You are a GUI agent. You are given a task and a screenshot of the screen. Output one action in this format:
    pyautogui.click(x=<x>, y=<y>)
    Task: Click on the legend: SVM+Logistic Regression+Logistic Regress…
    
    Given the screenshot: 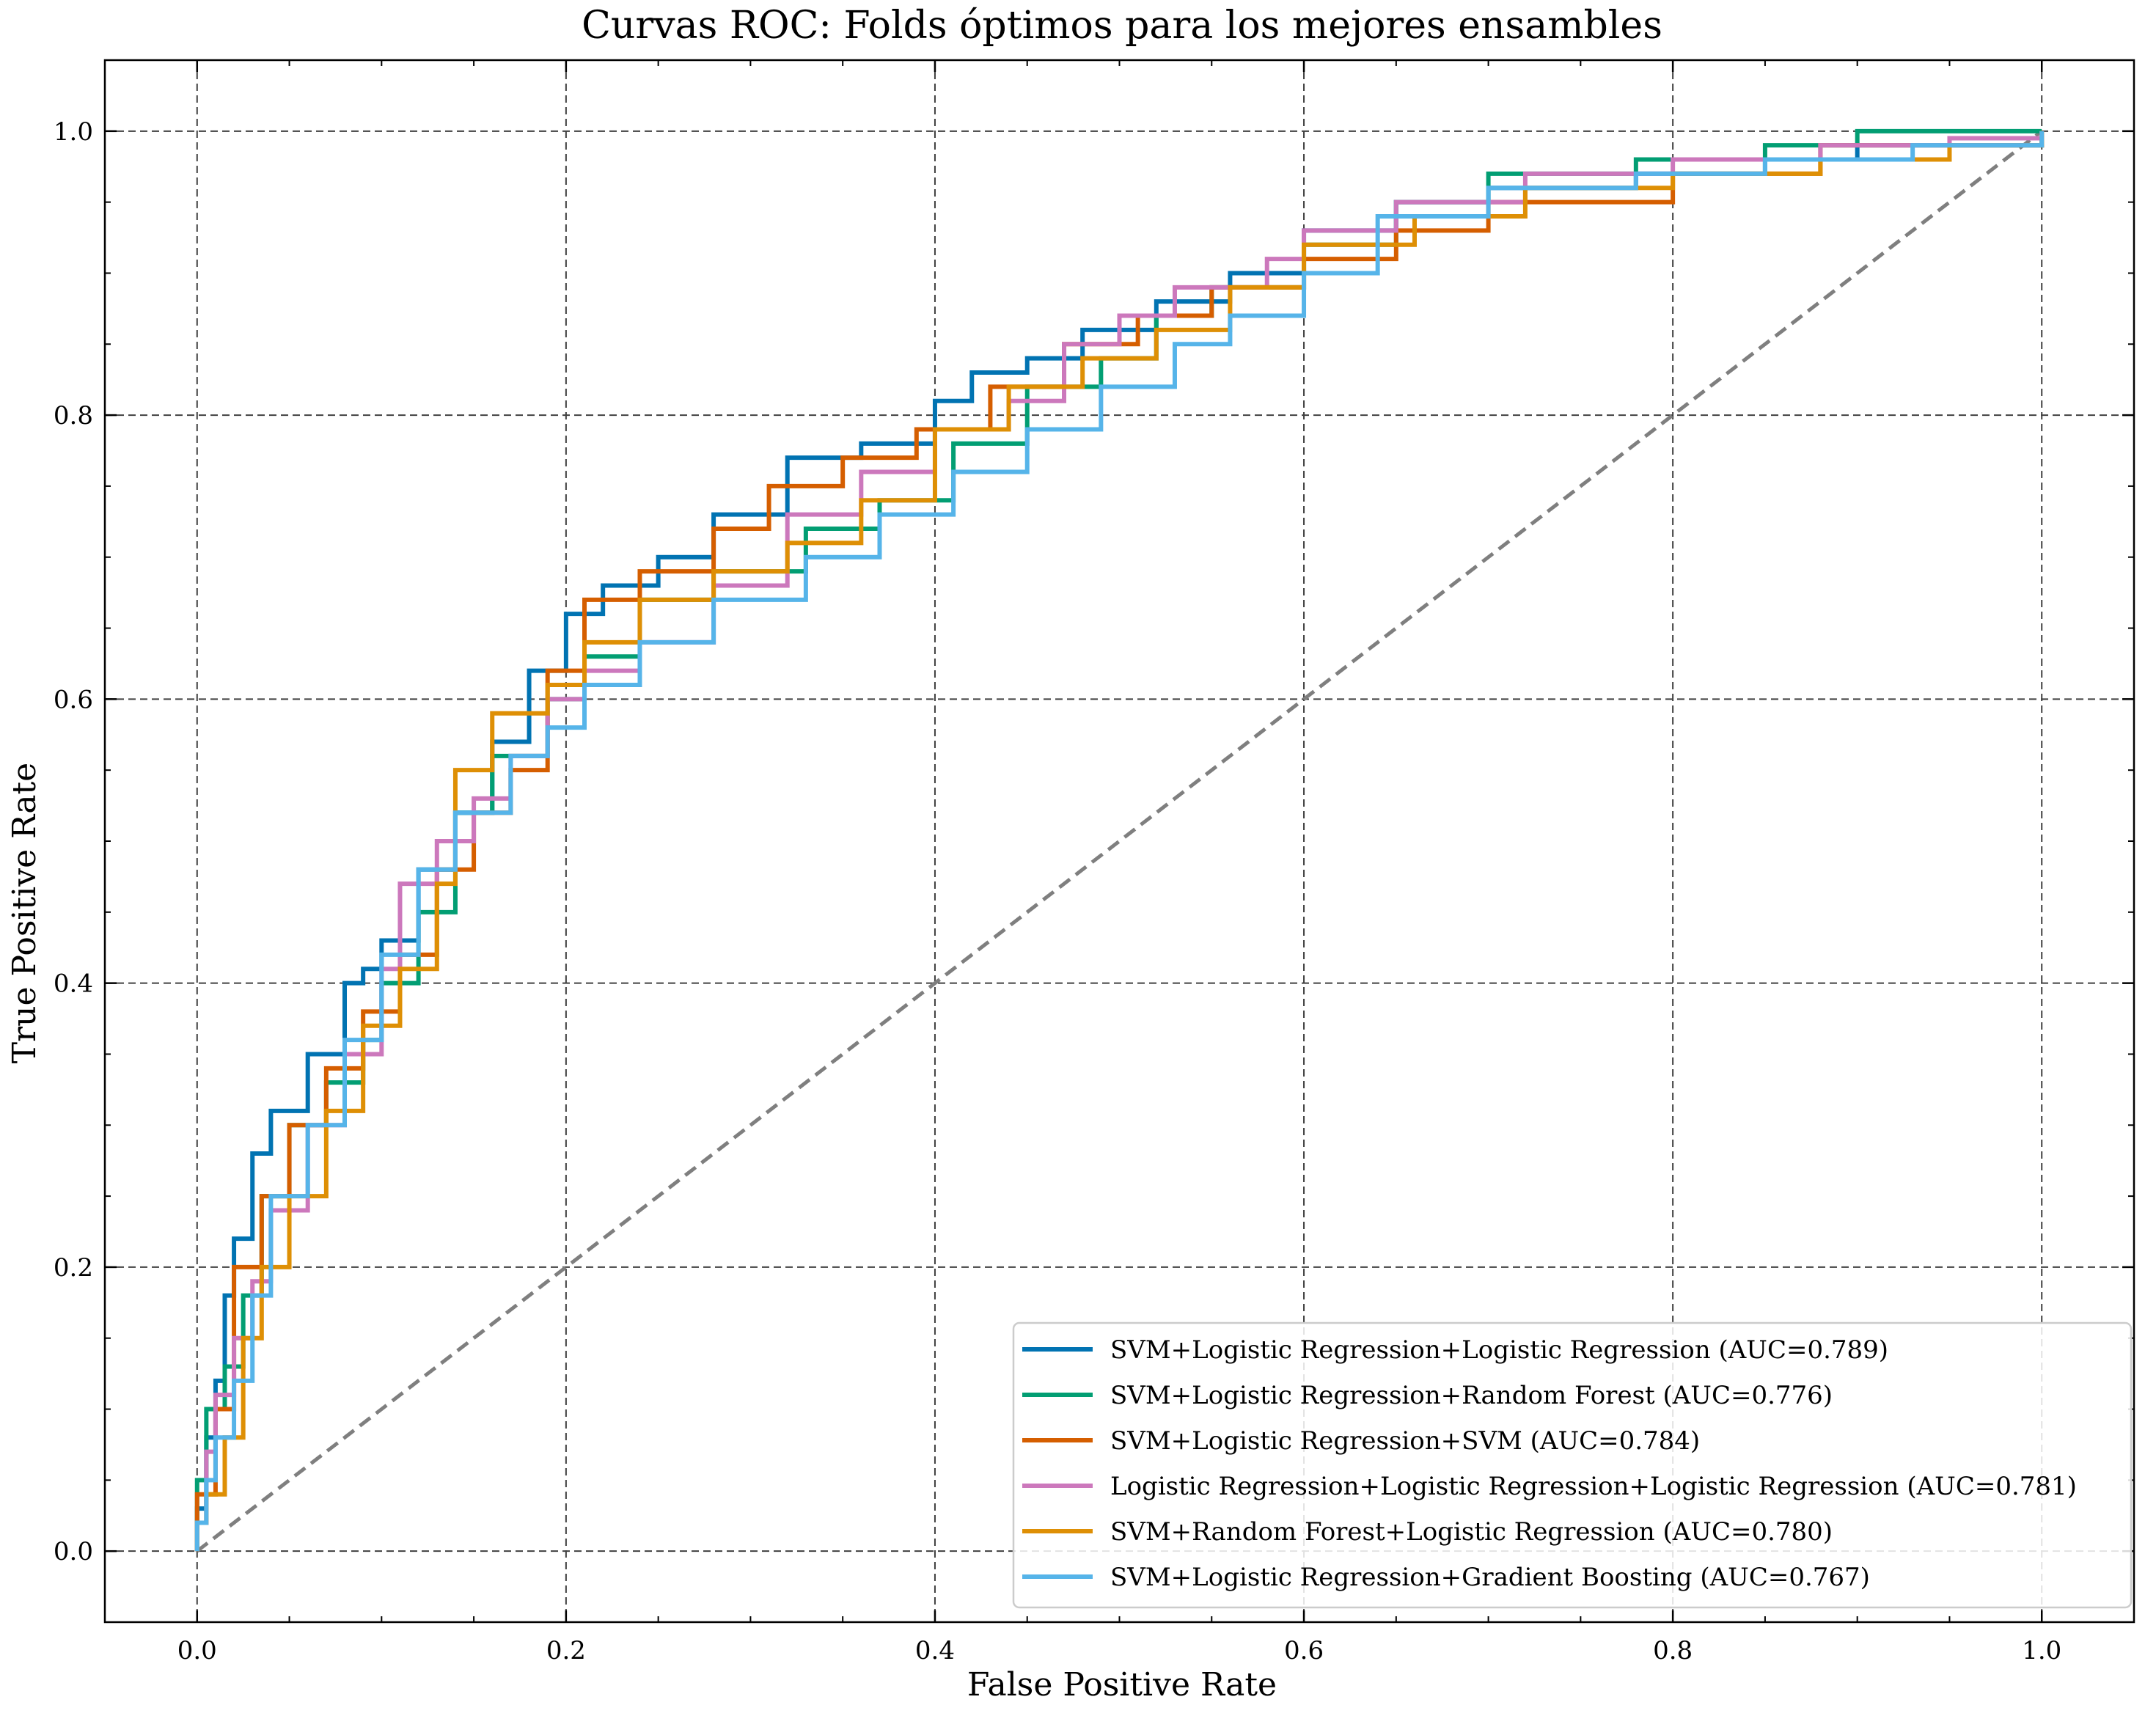 What is the action you would take?
    pyautogui.click(x=1572, y=1465)
    